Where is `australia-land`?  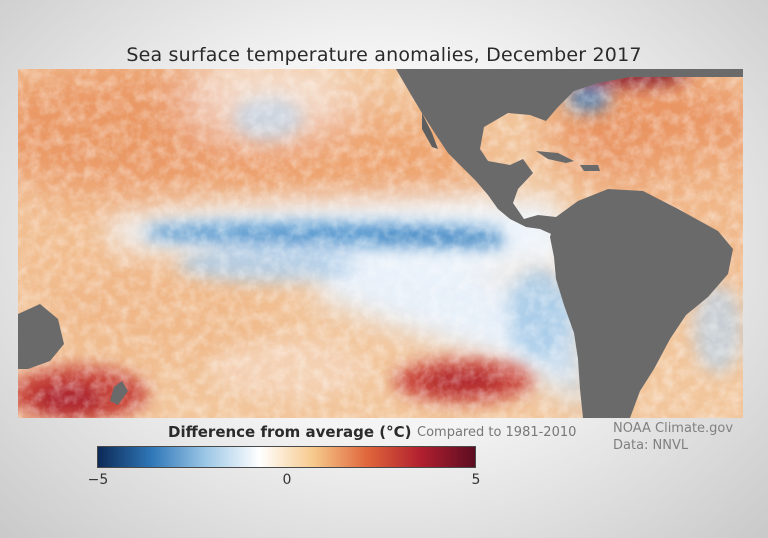 australia-land is located at coordinates (41, 336).